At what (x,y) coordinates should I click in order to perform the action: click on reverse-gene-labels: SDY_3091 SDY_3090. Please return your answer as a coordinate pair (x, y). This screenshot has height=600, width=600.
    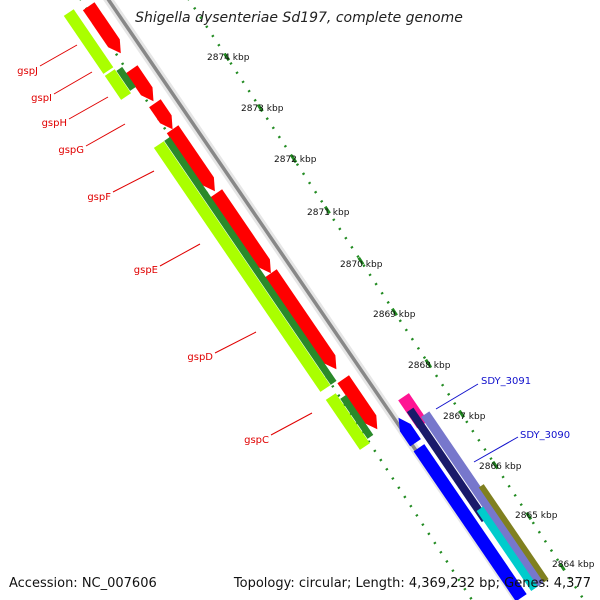
    Looking at the image, I should click on (502, 419).